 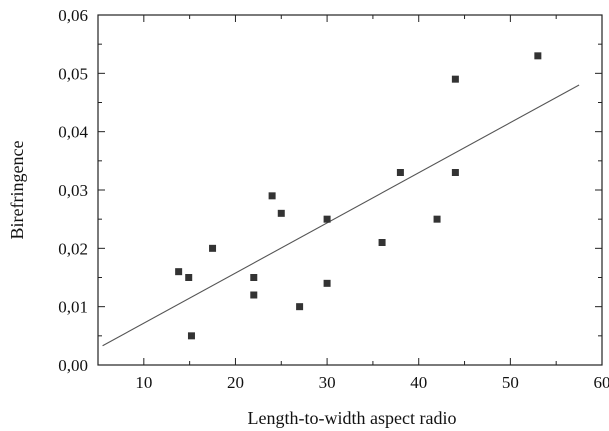 I want to click on x-tick-label: 30, so click(x=327, y=382).